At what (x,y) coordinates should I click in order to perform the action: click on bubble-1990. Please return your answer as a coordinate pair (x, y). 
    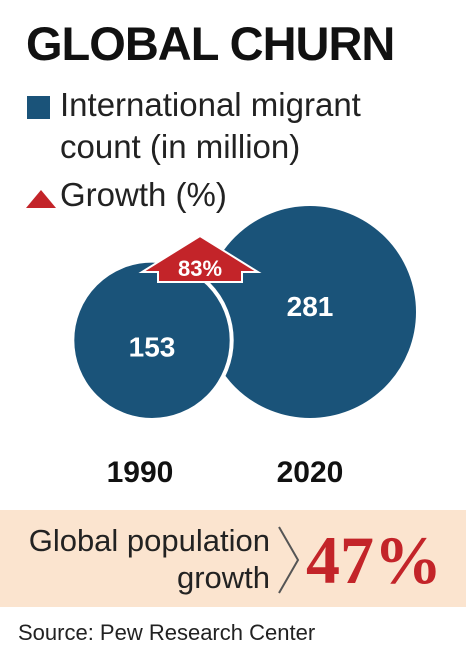
    Looking at the image, I should click on (152, 340).